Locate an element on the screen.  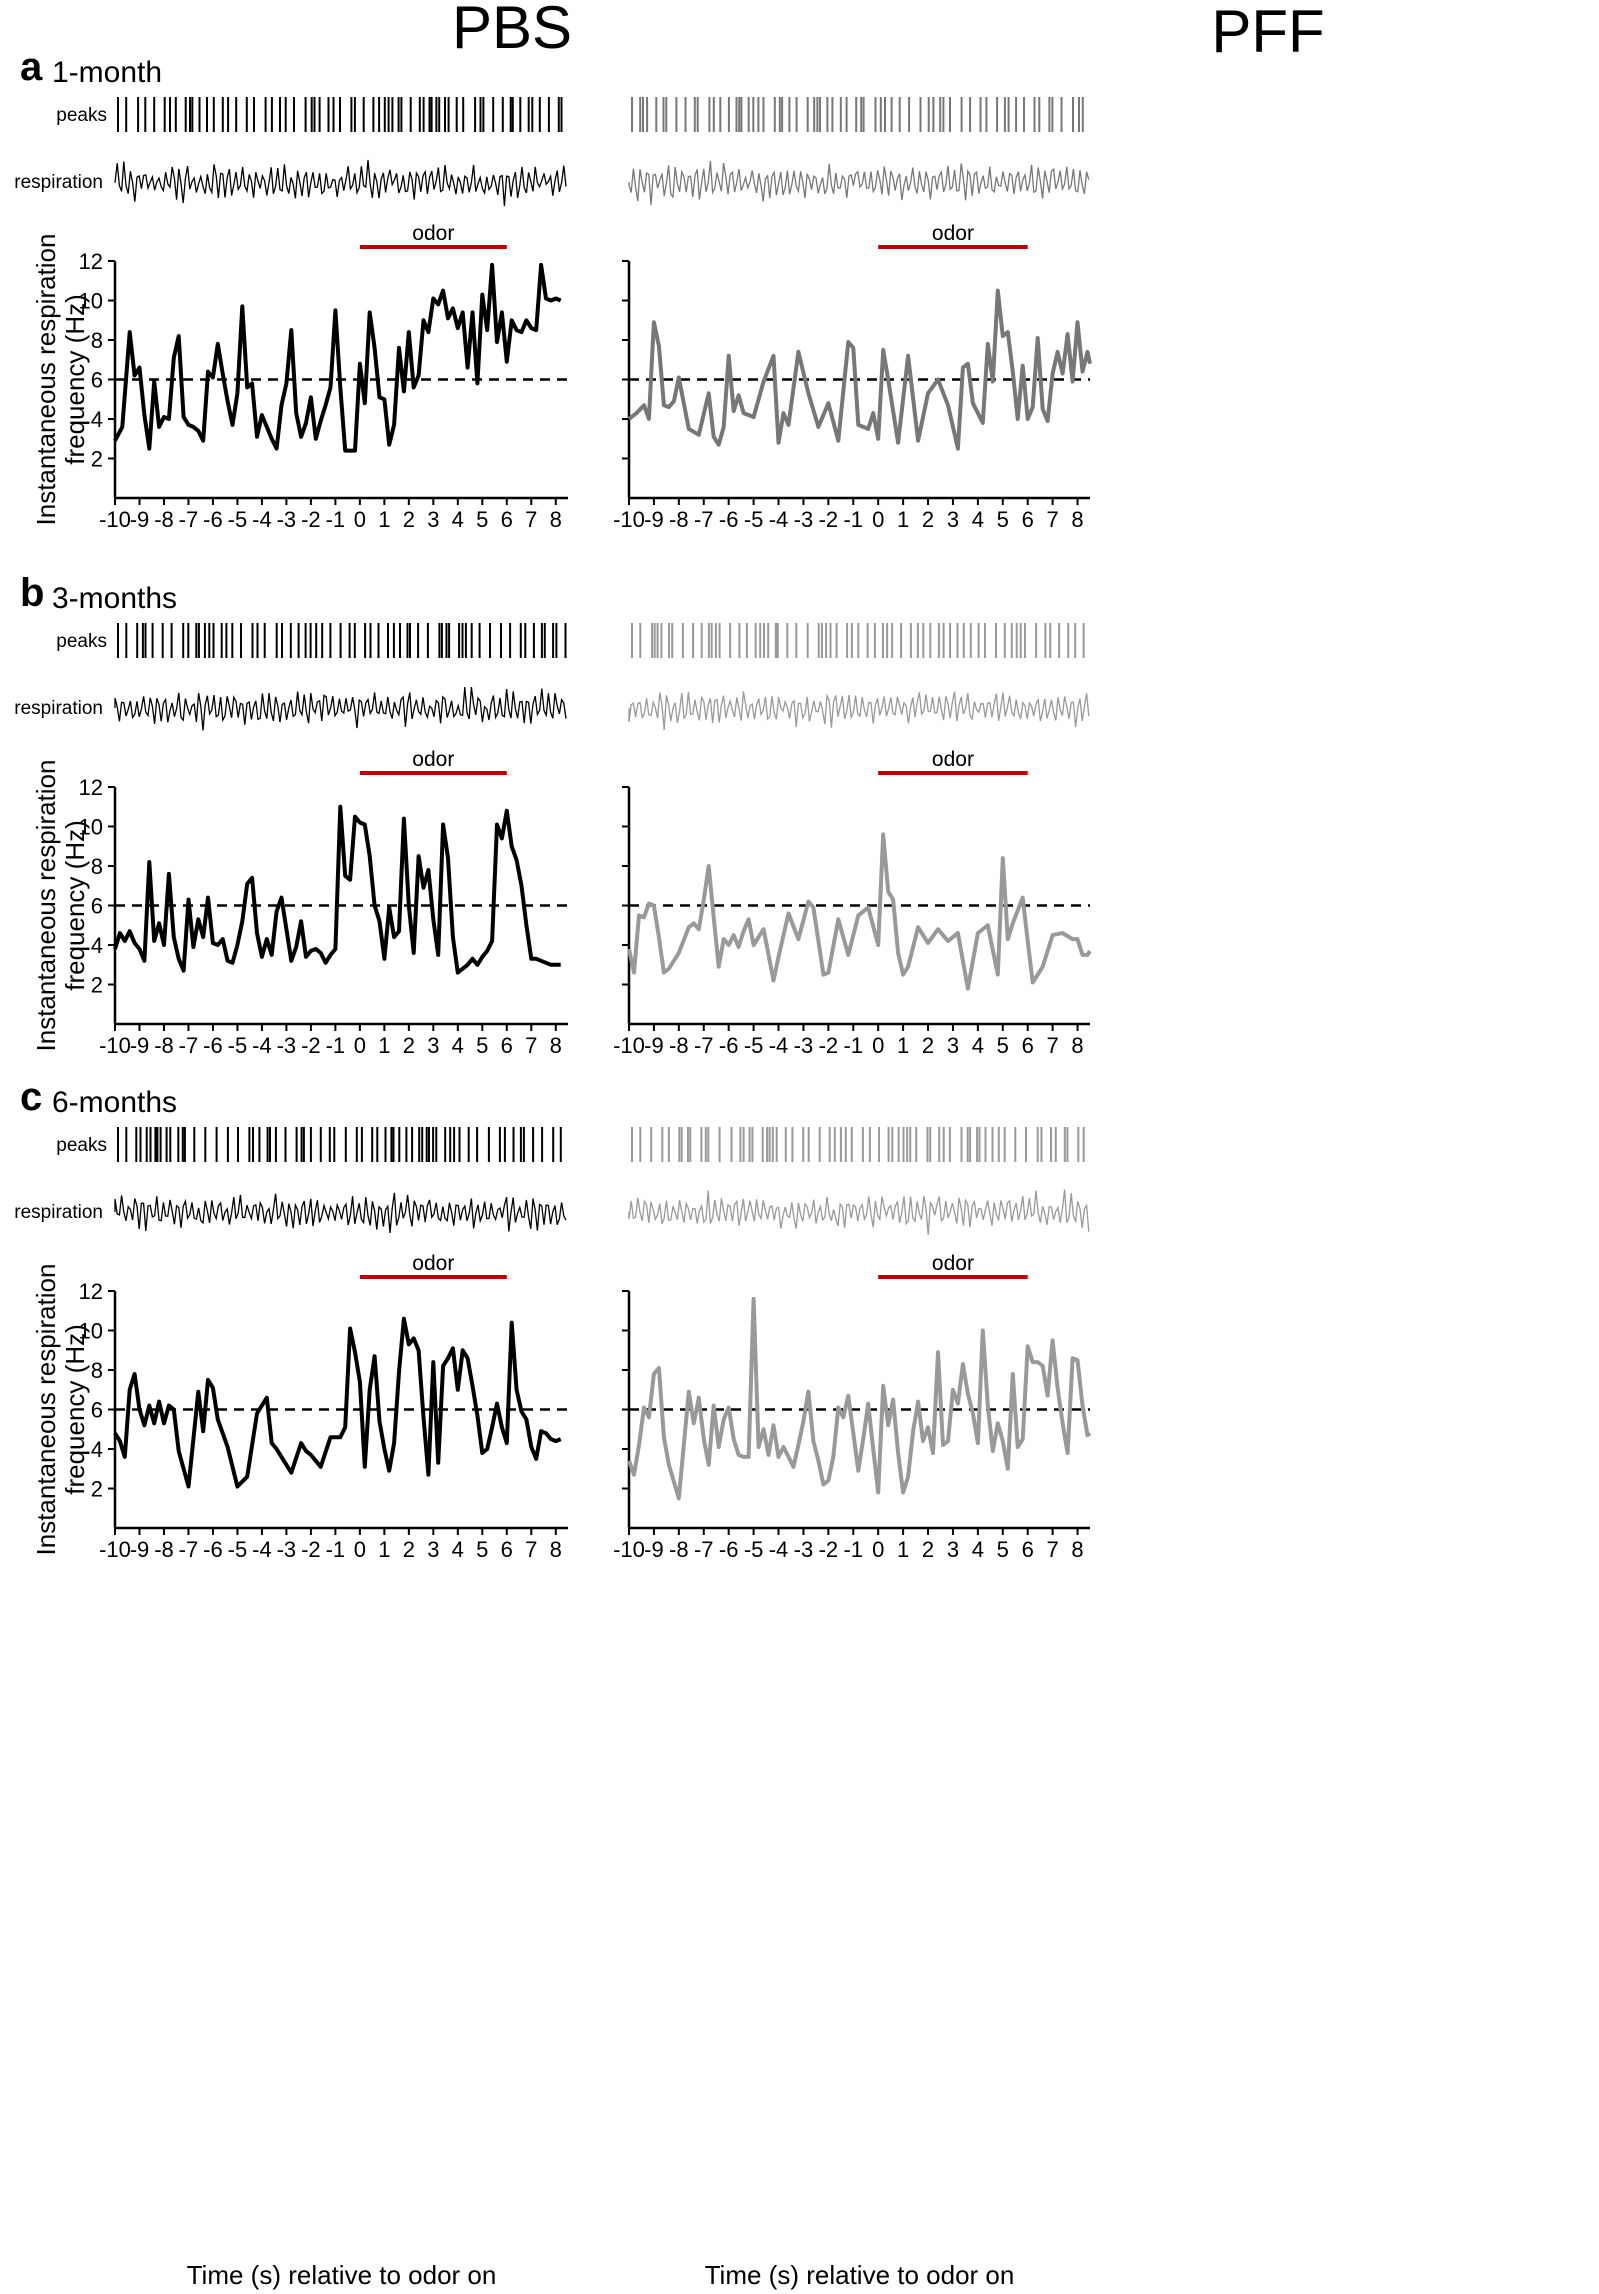
peaks-label-a: peaks is located at coordinates (81, 115).